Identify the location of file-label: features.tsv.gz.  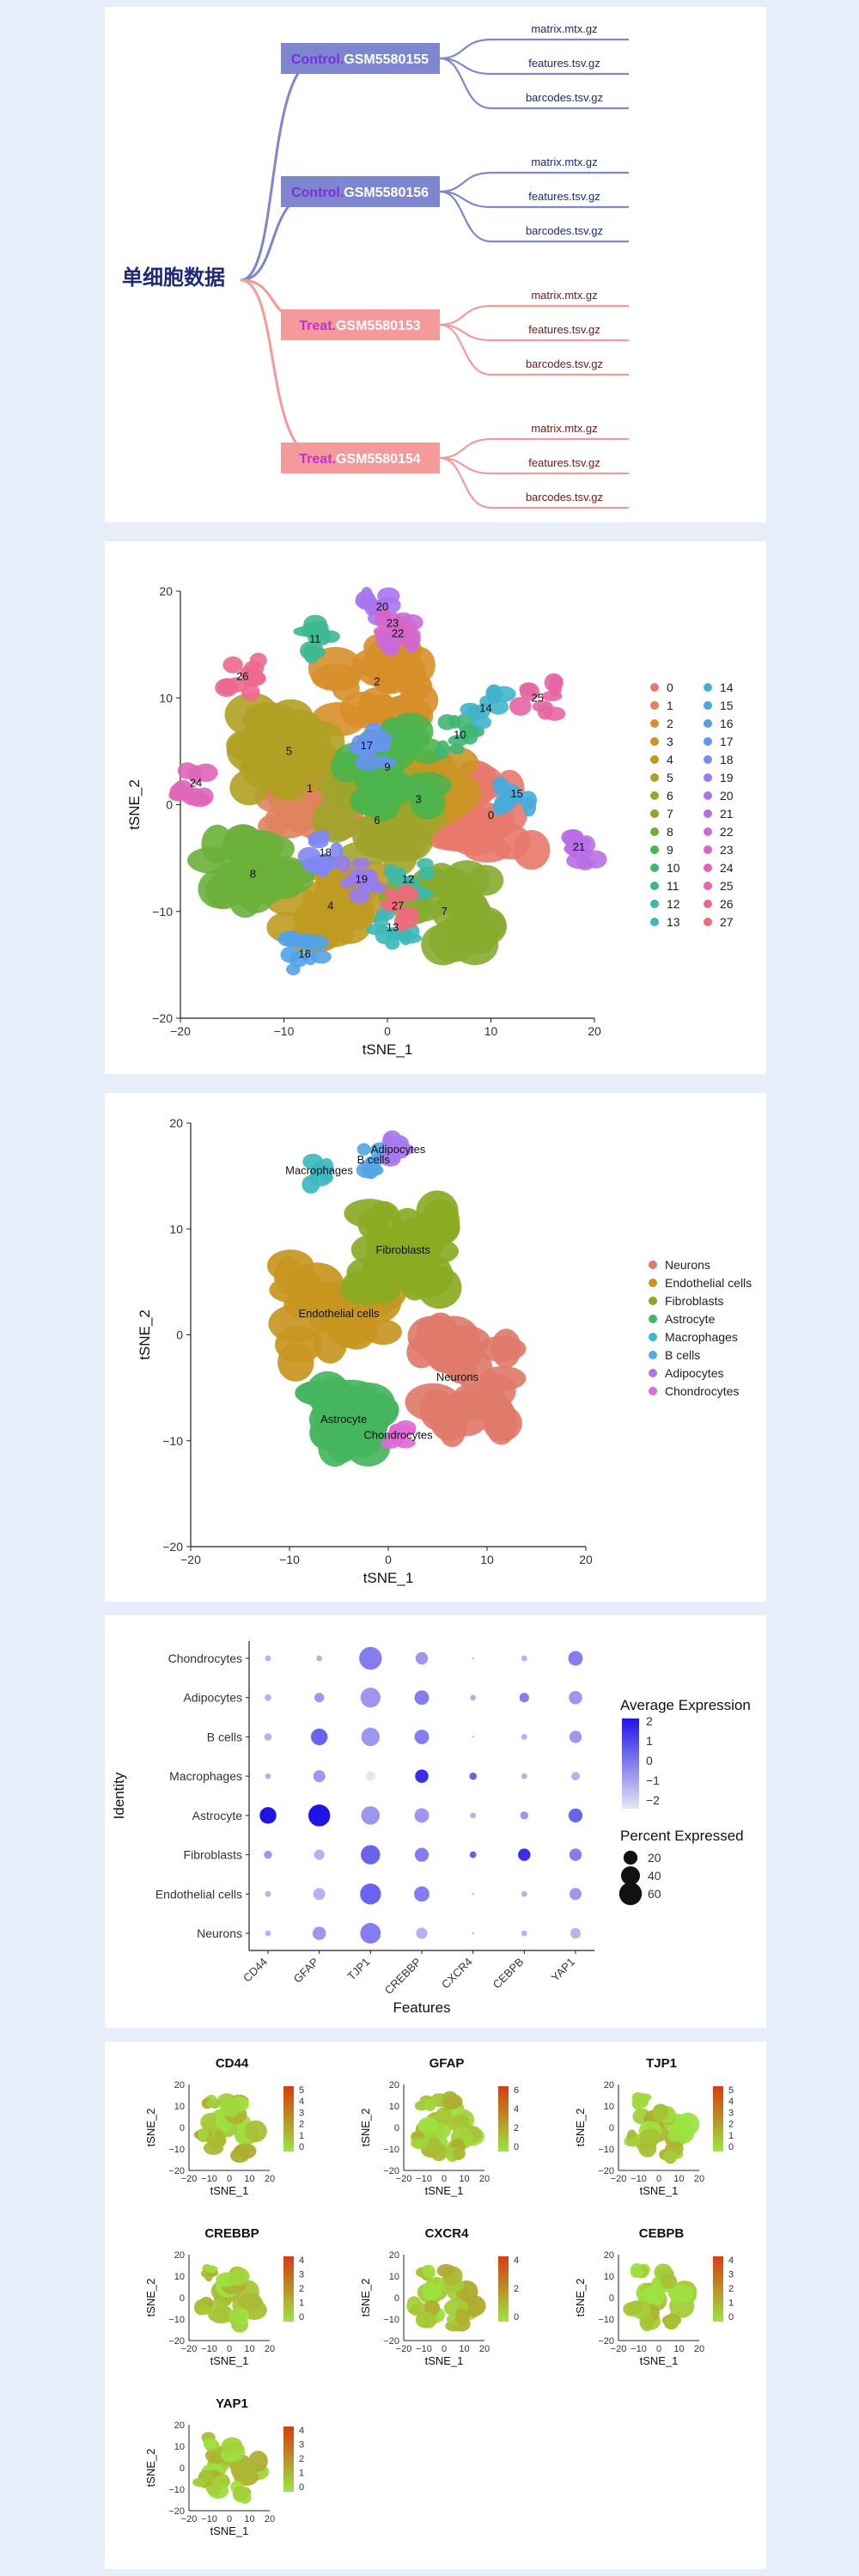
(564, 63).